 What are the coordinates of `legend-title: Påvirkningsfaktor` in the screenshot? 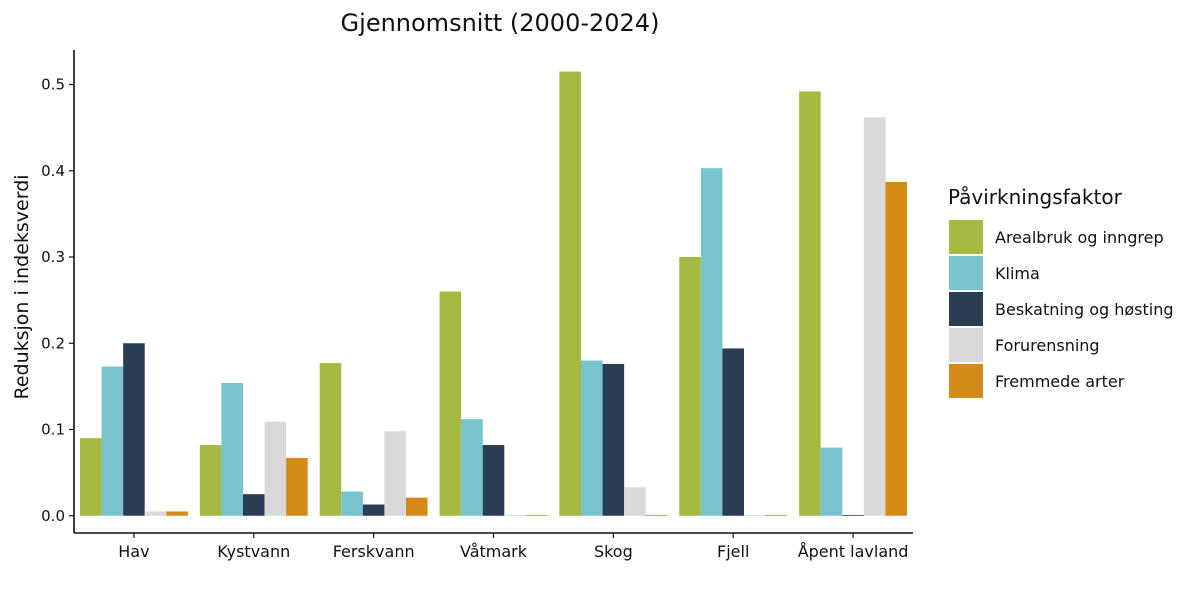 It's located at (1035, 197).